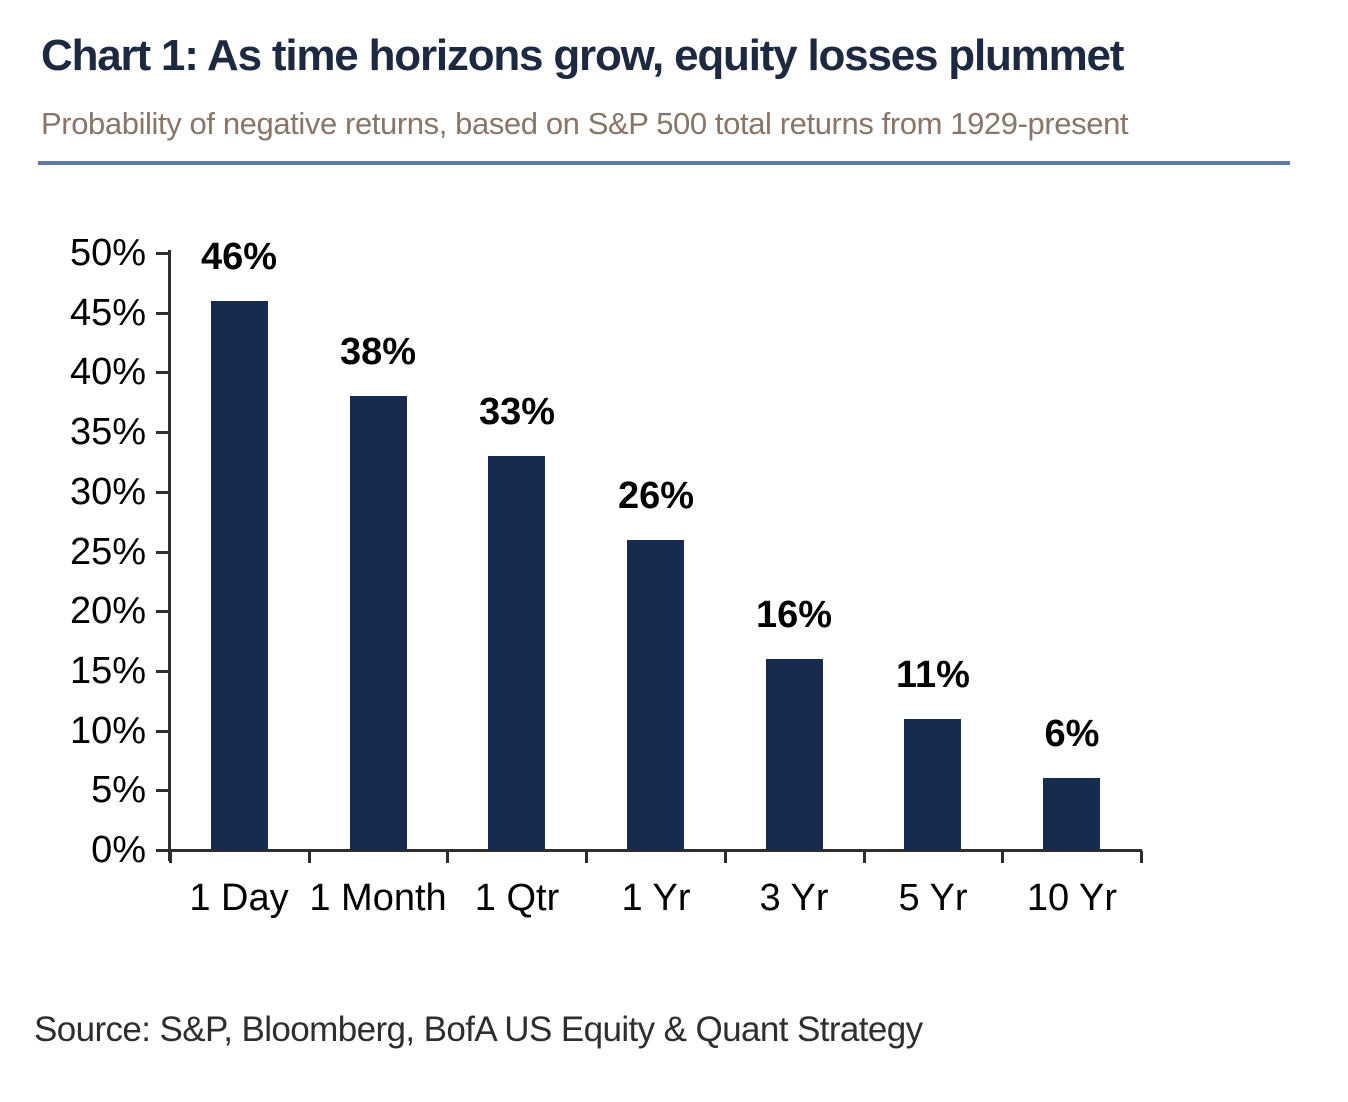 This screenshot has width=1348, height=1102. I want to click on x-axis-line, so click(649, 850).